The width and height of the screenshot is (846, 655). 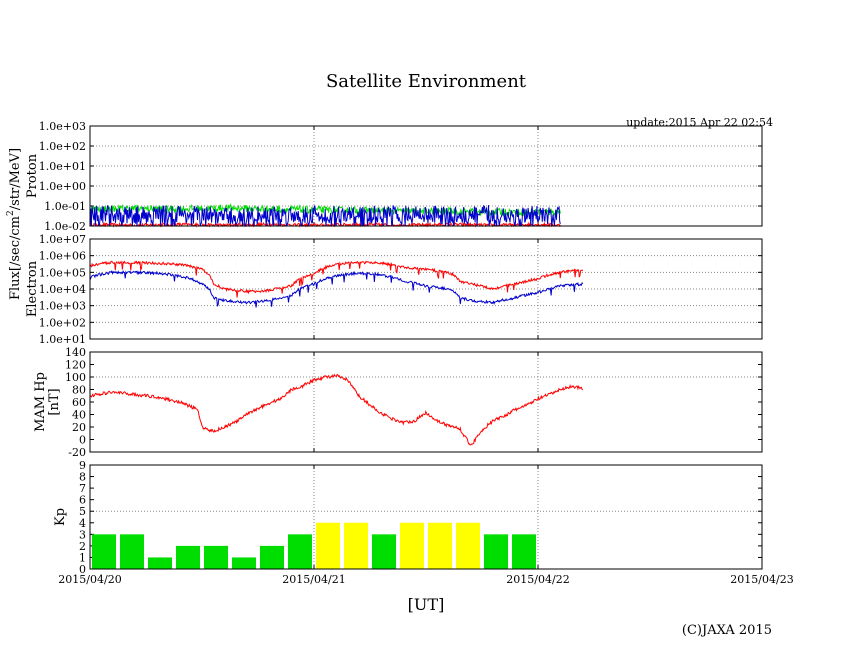 I want to click on mam_hp-ytick-label: 0, so click(x=82, y=440).